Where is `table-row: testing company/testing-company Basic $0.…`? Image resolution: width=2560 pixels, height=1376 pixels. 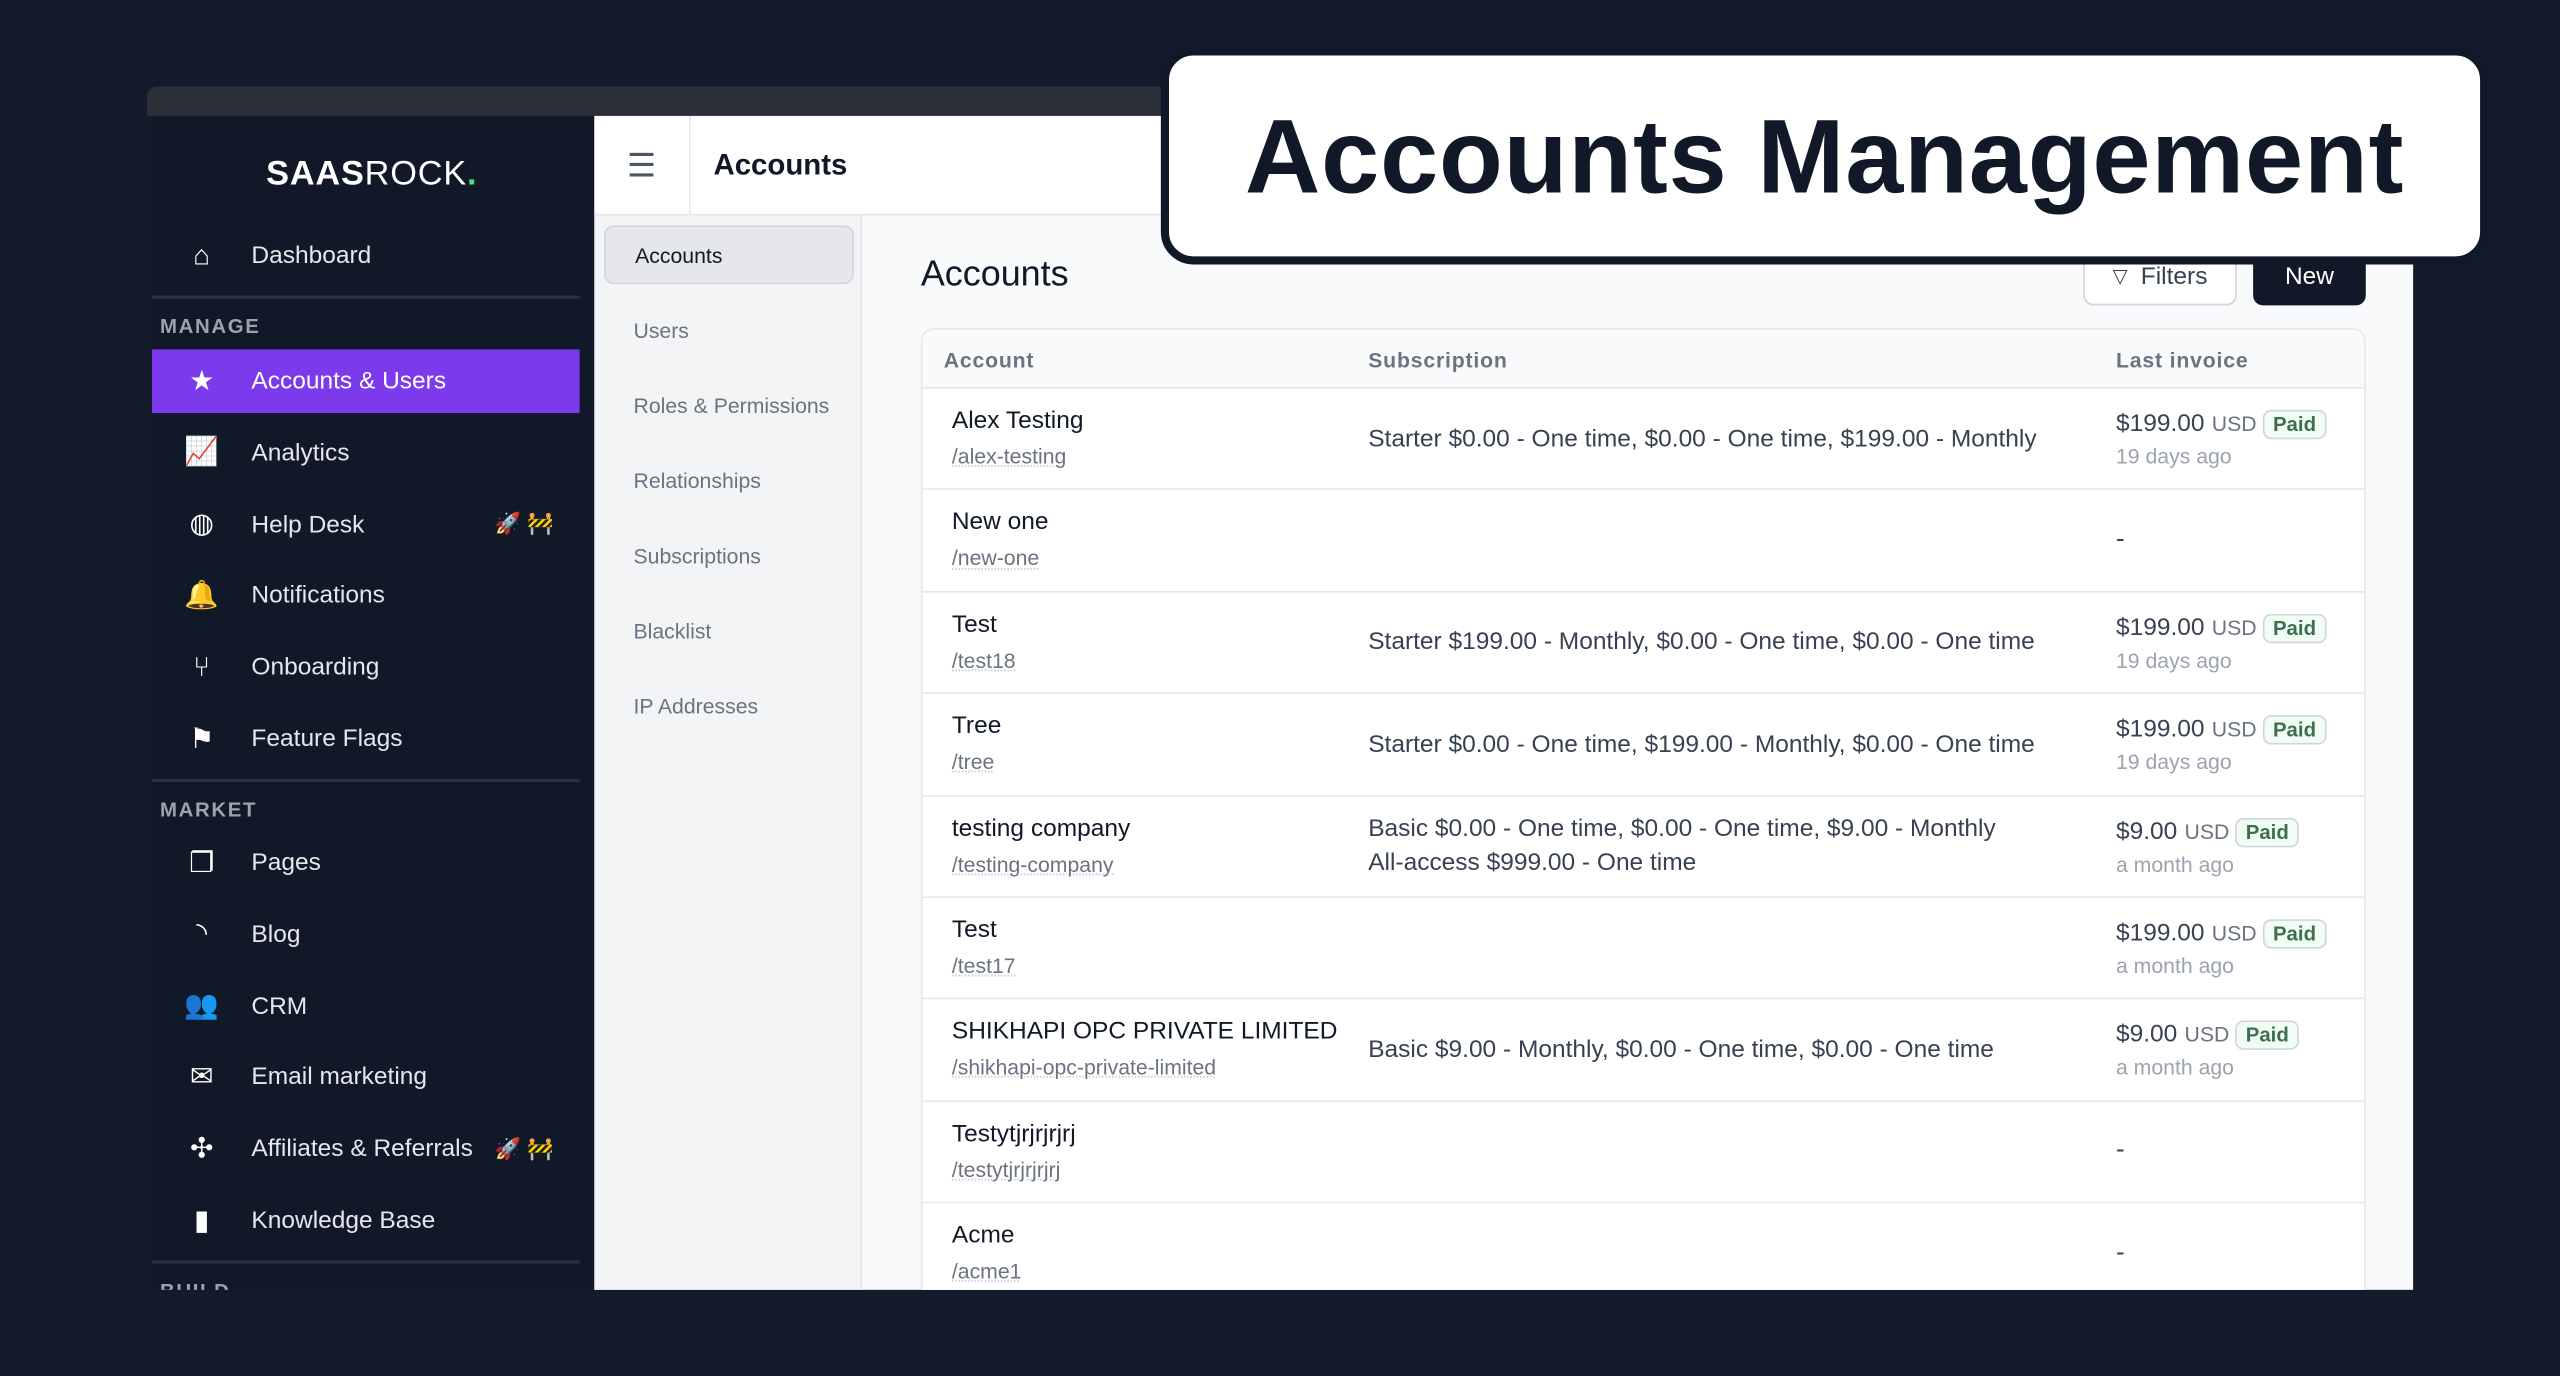
table-row: testing company/testing-company Basic $0.… is located at coordinates (1643, 847).